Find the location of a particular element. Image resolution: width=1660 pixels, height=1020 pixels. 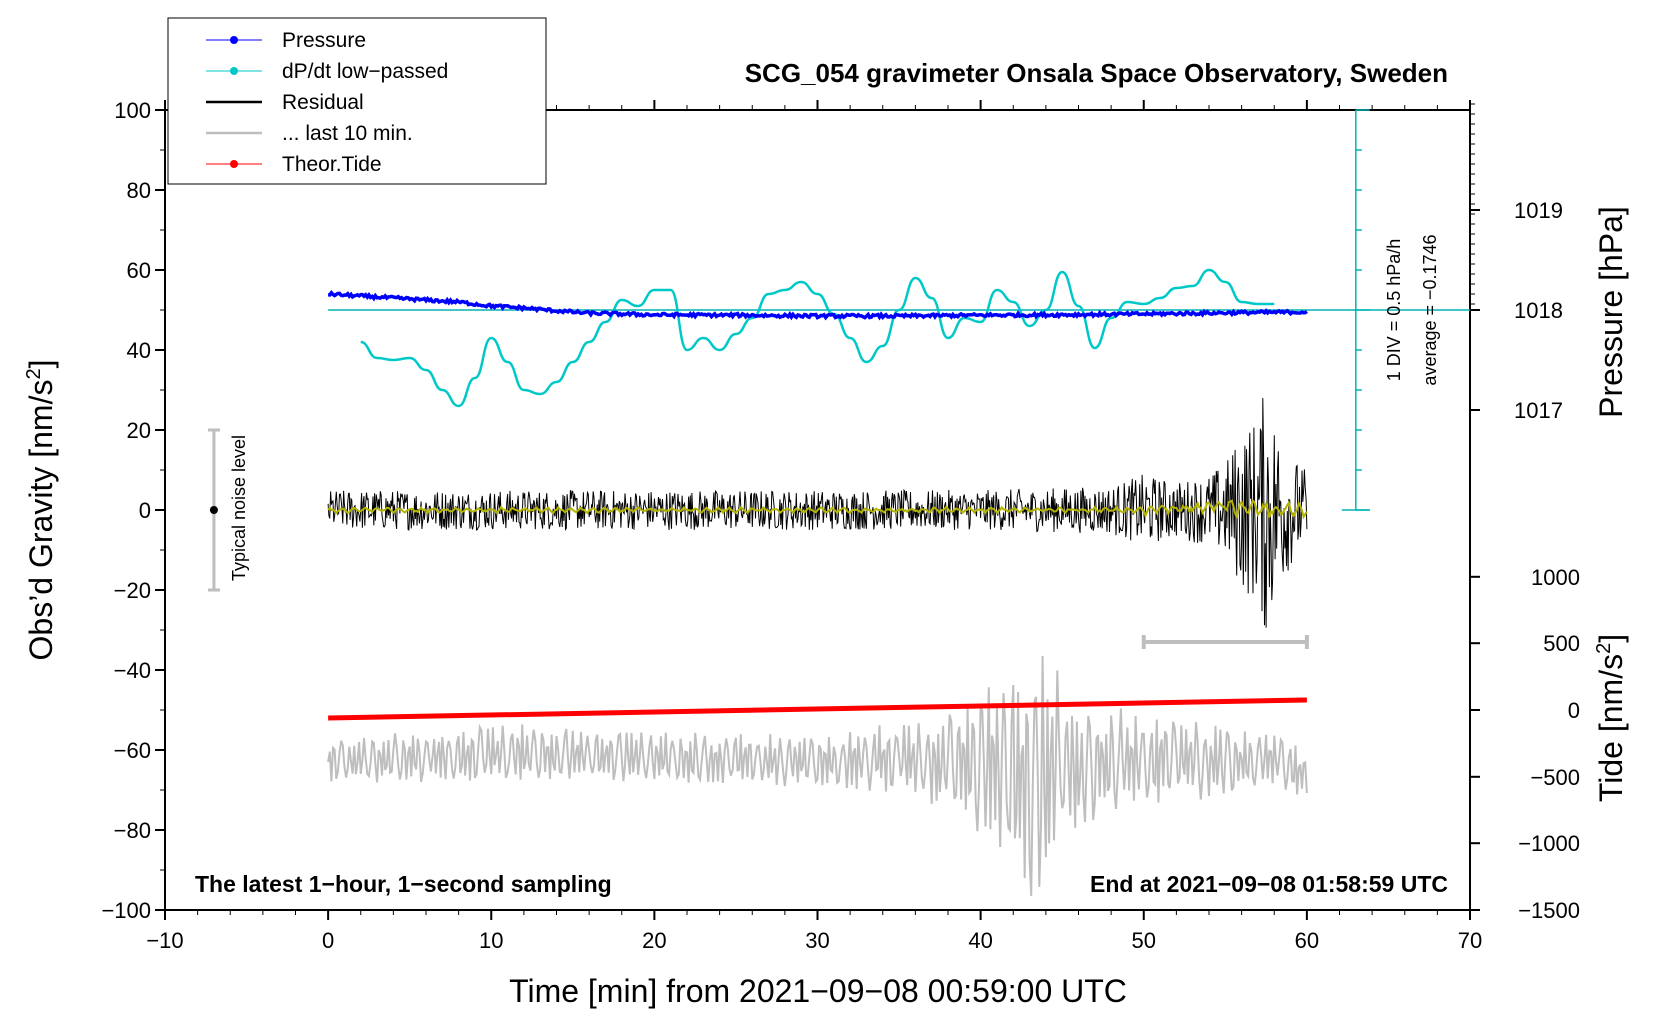

grey-trace is located at coordinates (817, 775).